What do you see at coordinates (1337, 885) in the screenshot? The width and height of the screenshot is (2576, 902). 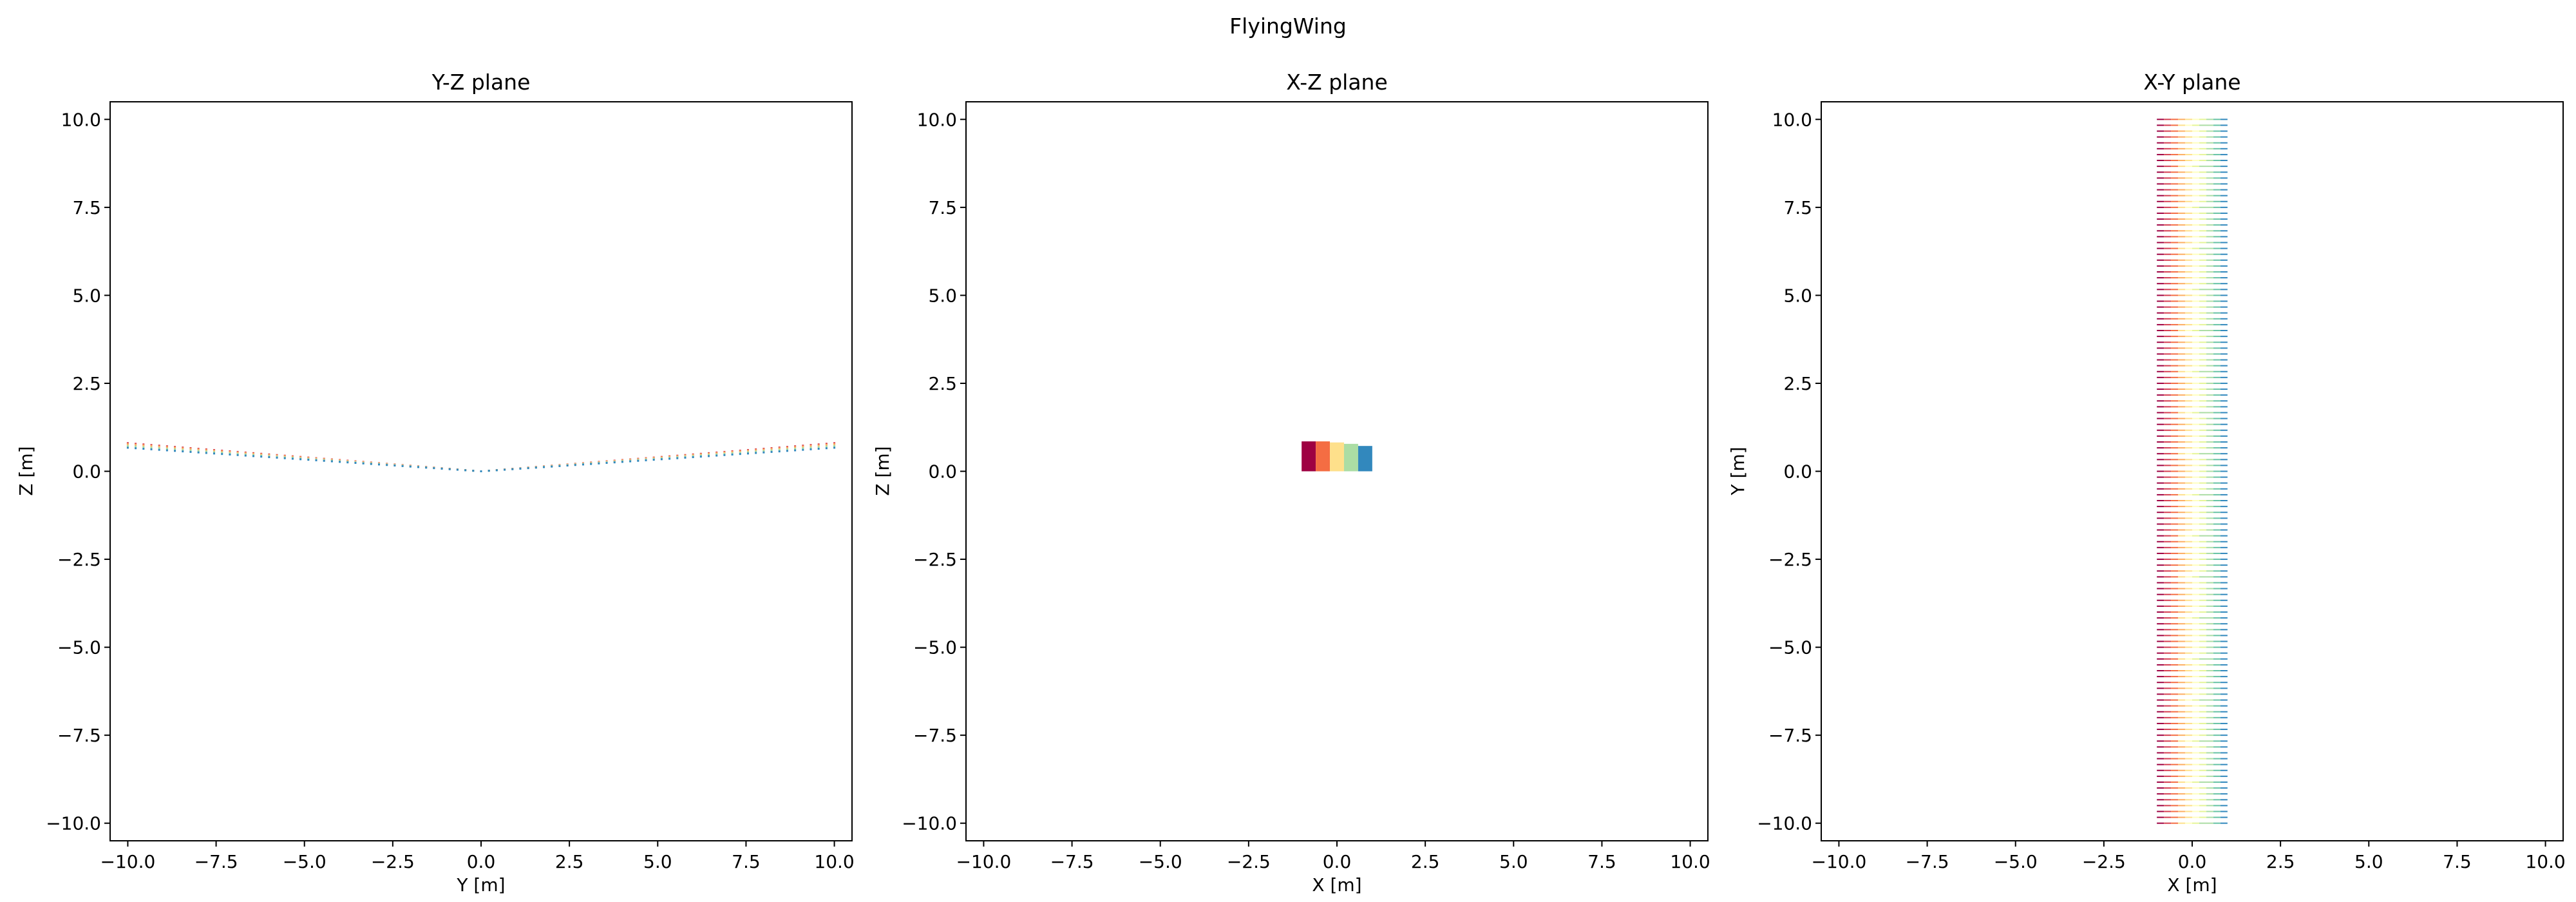 I see `panel-xz-xlabel: X [m]` at bounding box center [1337, 885].